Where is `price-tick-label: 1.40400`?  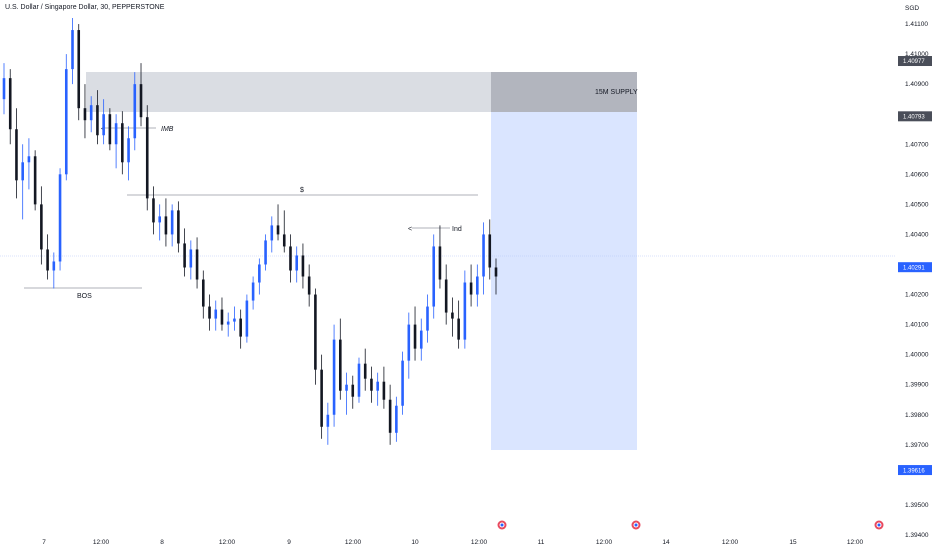 price-tick-label: 1.40400 is located at coordinates (917, 234).